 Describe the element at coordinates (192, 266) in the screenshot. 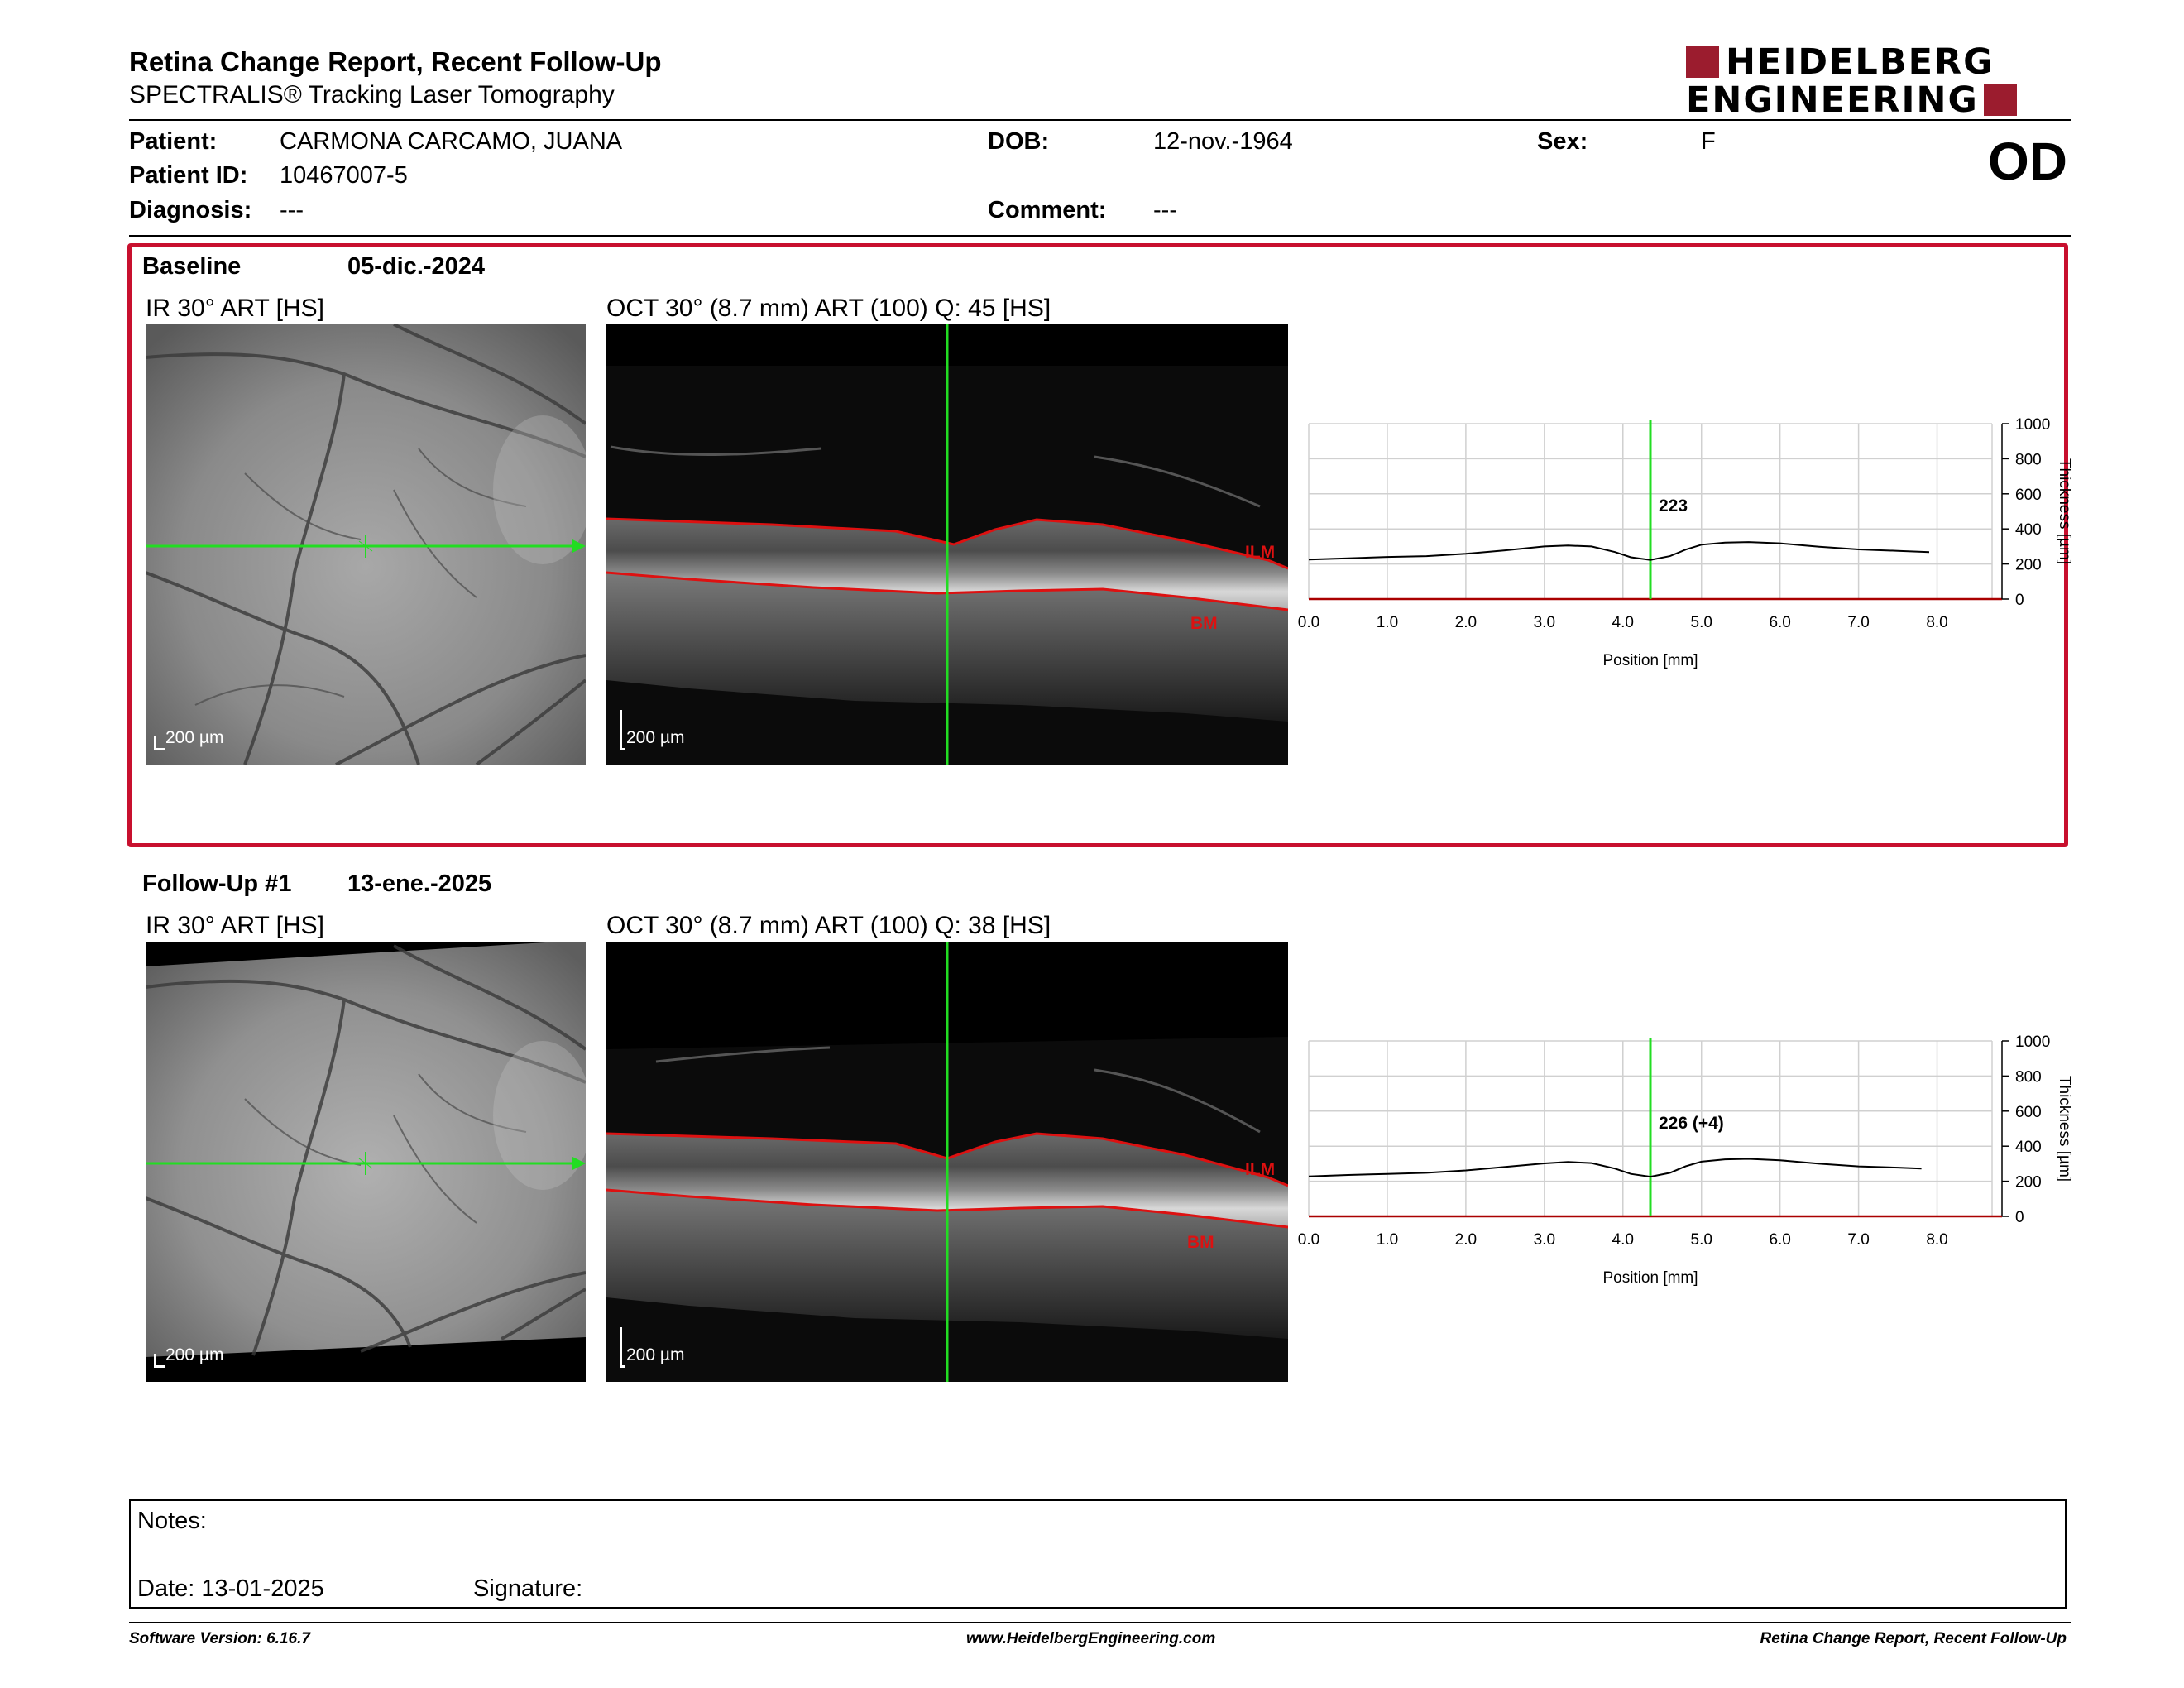

I see `baseline-label: Baseline` at that location.